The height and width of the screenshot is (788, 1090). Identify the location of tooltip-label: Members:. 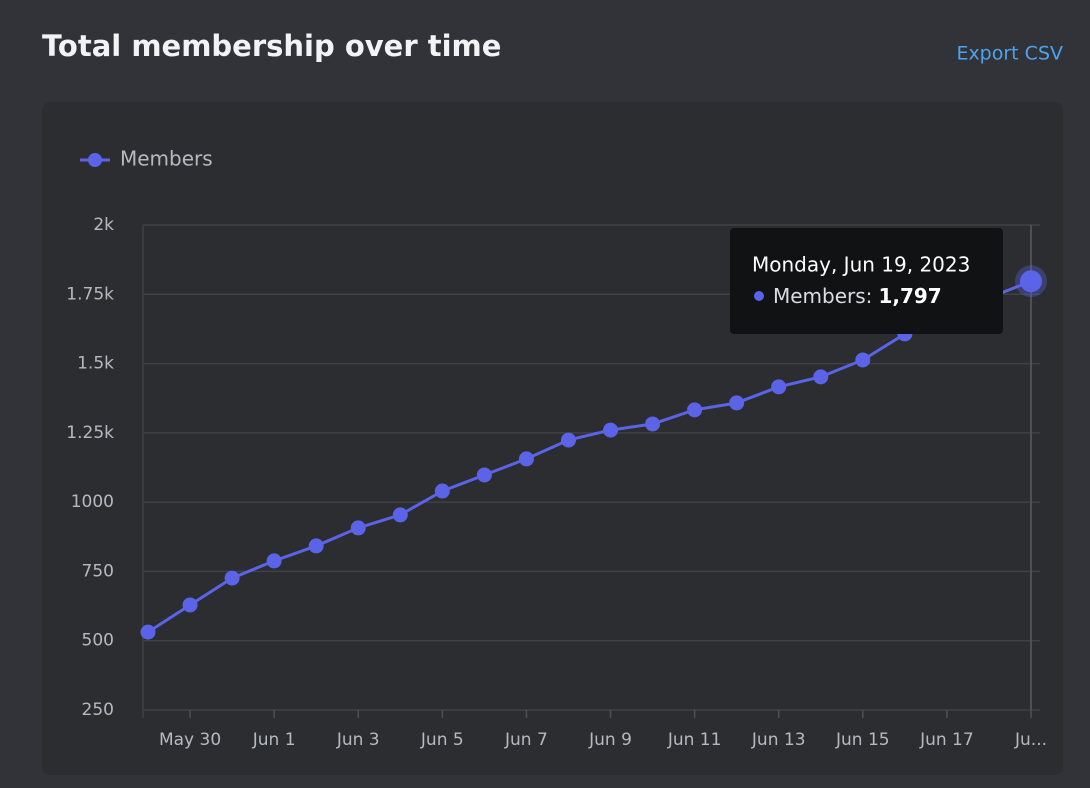
(822, 296).